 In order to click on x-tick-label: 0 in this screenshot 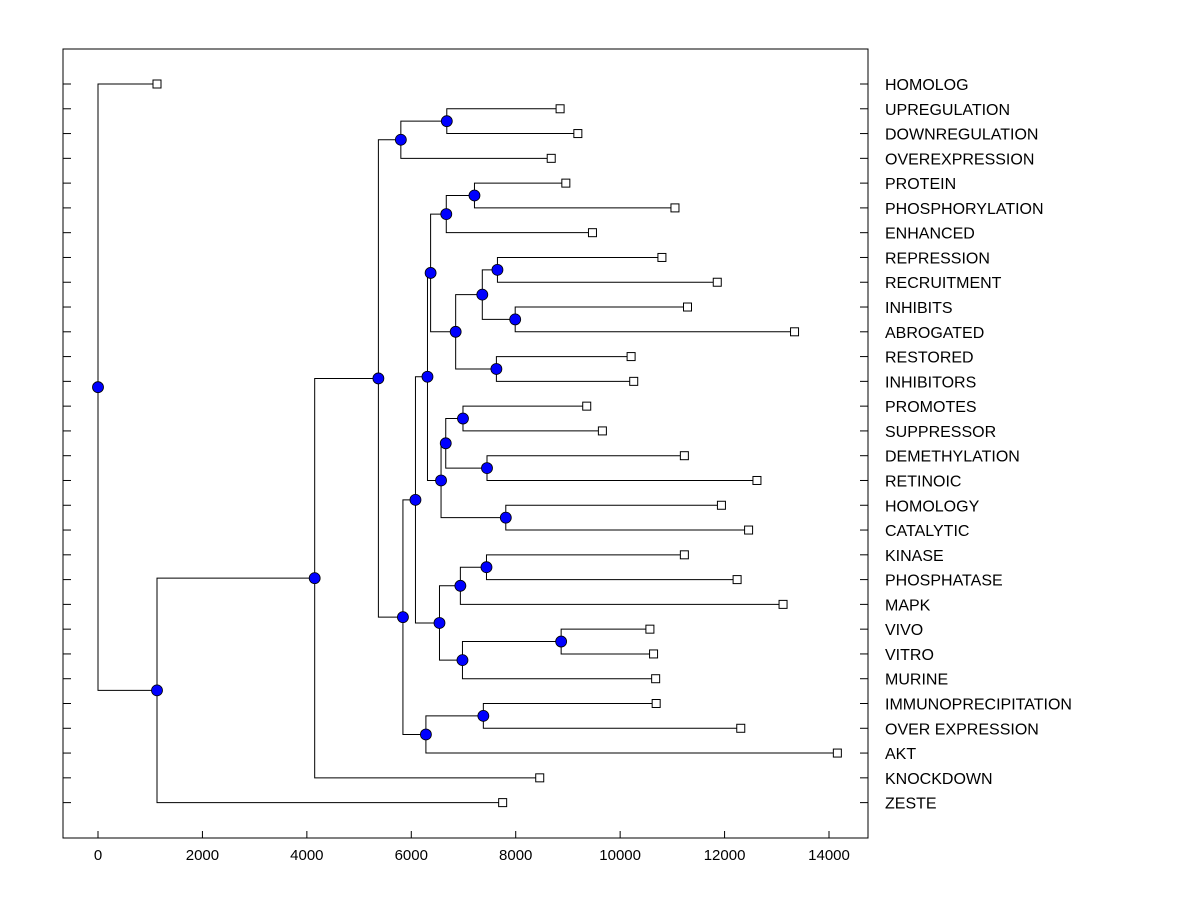, I will do `click(98, 855)`.